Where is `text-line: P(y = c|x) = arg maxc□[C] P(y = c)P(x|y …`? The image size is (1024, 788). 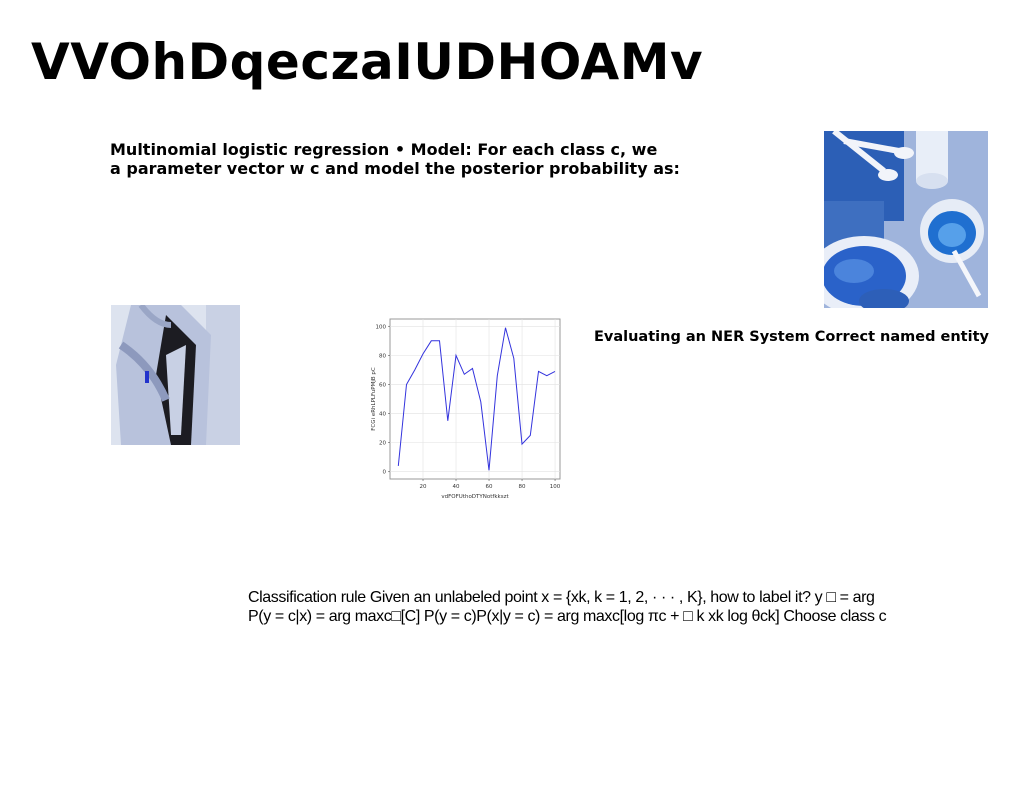 text-line: P(y = c|x) = arg maxc□[C] P(y = c)P(x|y … is located at coordinates (567, 616).